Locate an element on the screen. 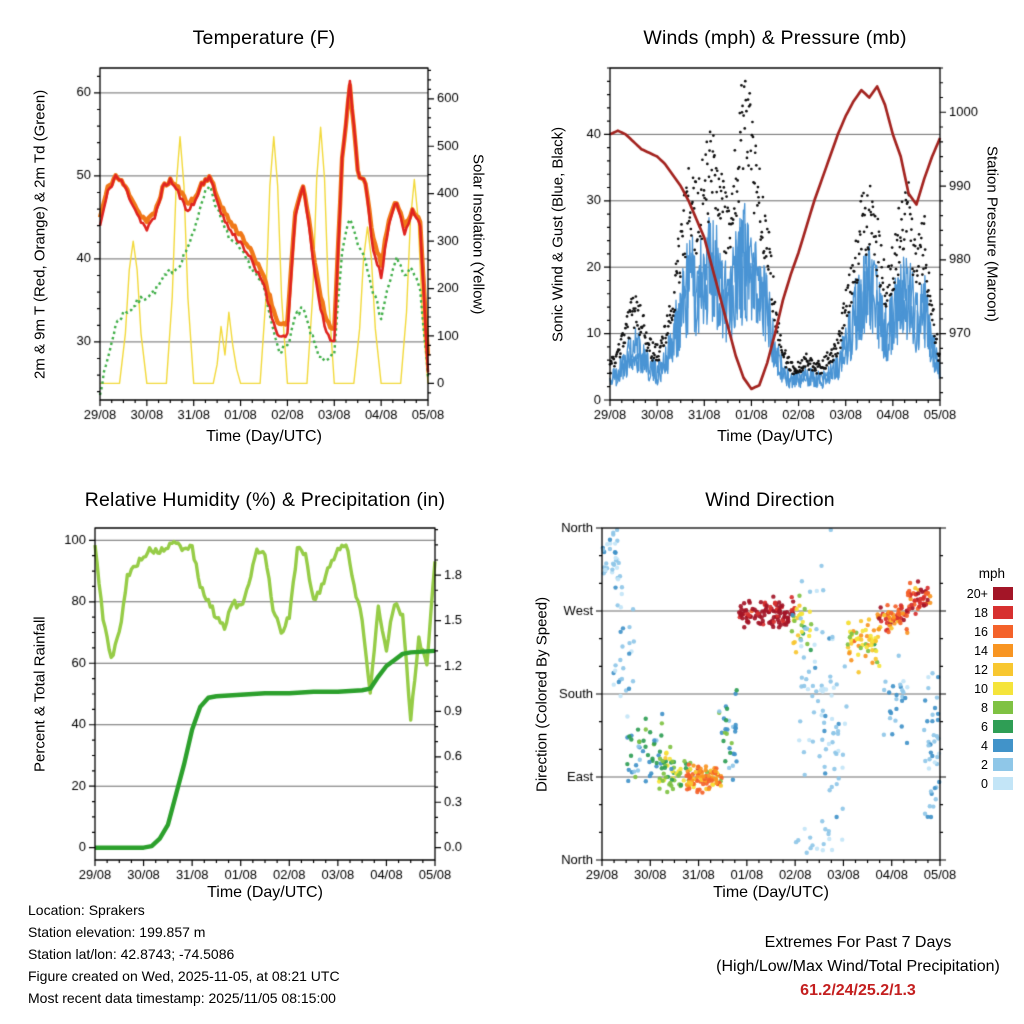  legend-row: 18 is located at coordinates (985, 612).